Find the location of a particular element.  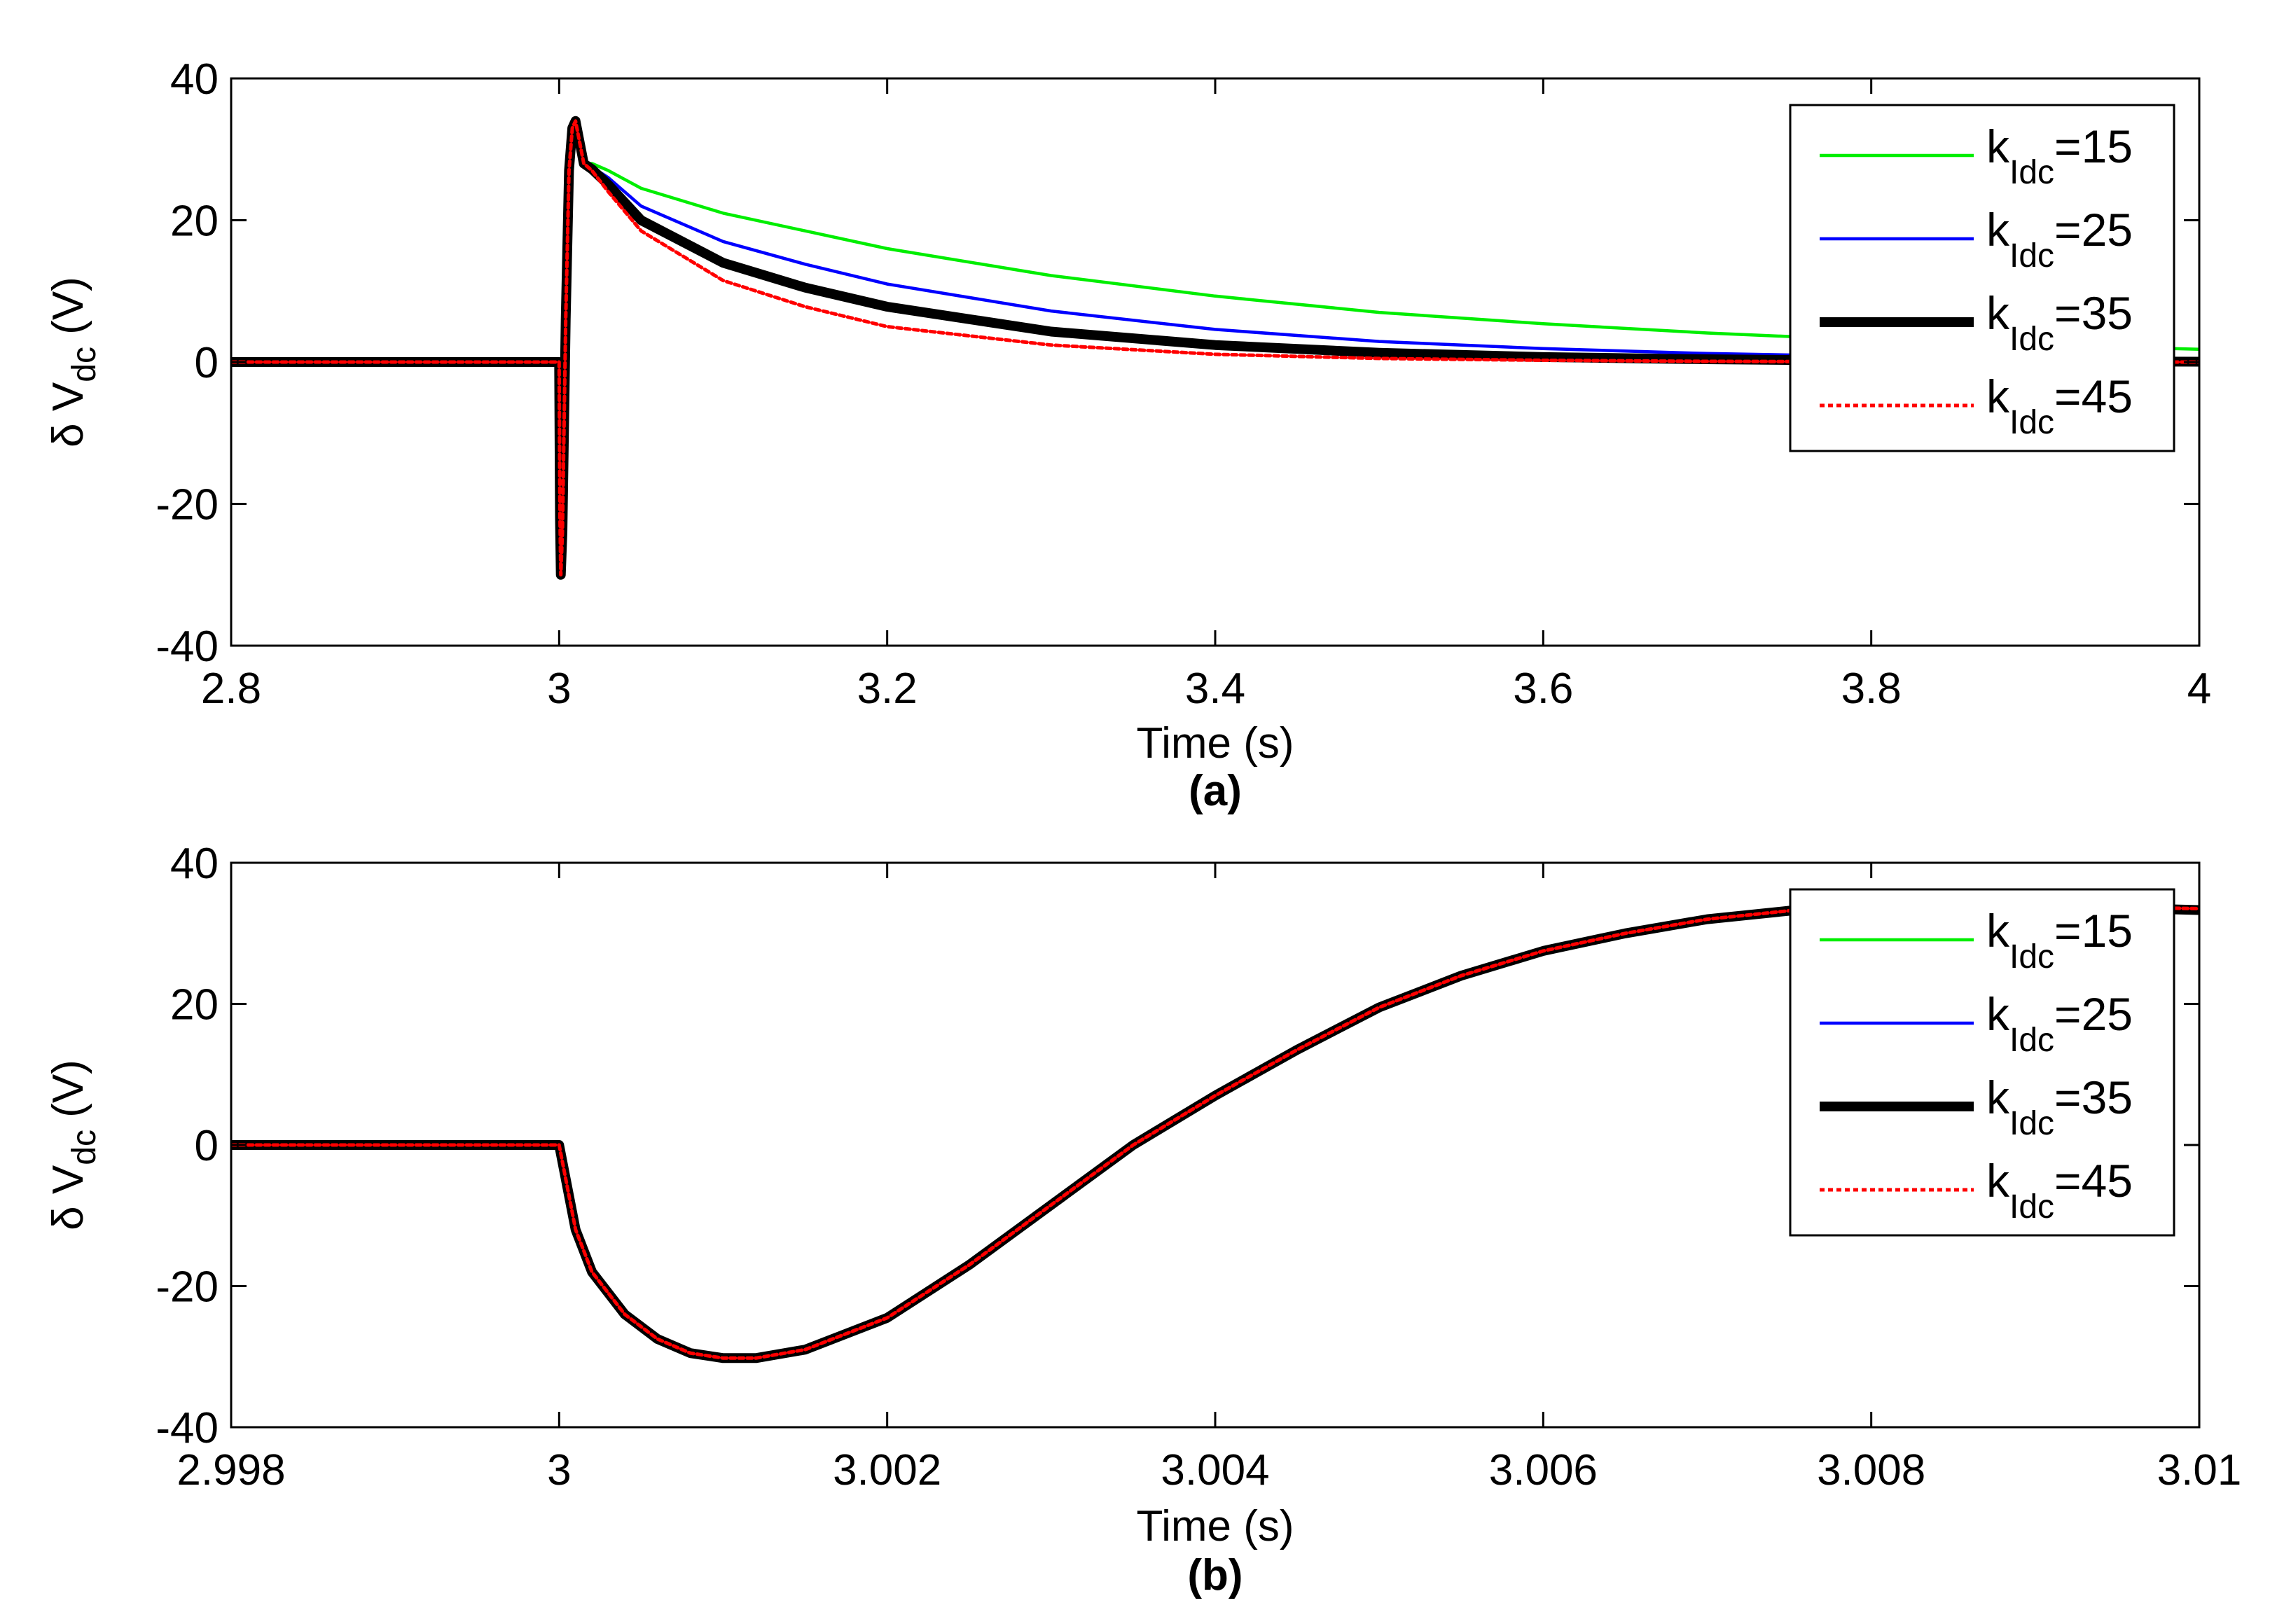

x-tick-label: 2.8 is located at coordinates (231, 689).